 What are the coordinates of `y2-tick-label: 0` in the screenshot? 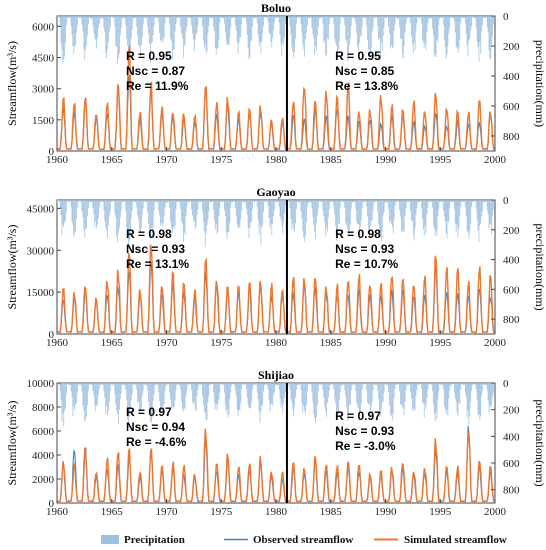 It's located at (506, 384).